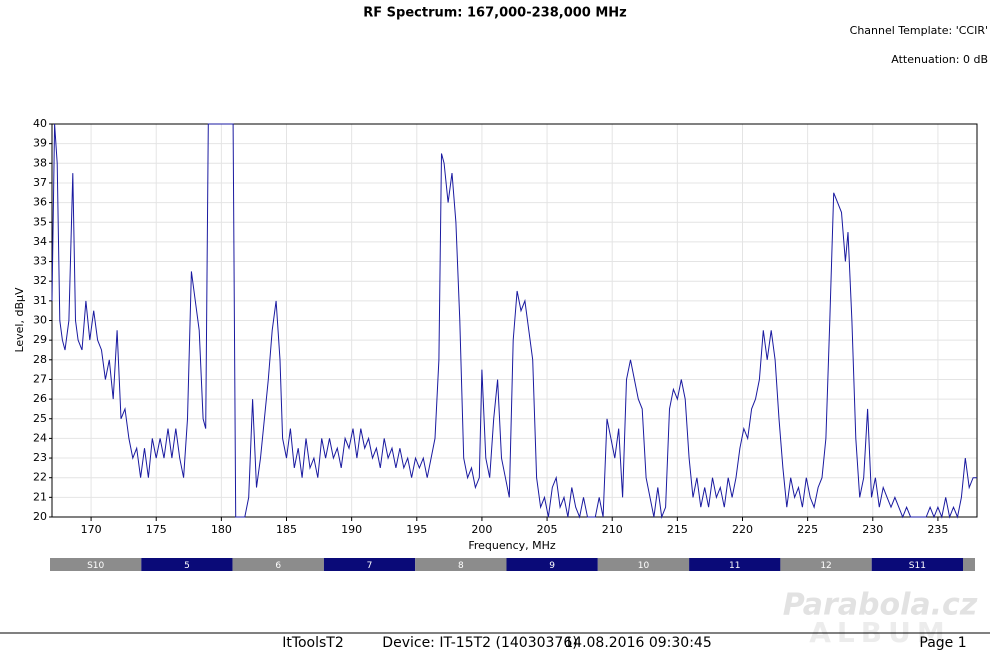 This screenshot has width=990, height=650. Describe the element at coordinates (40, 359) in the screenshot. I see `y-tick-label: 28` at that location.